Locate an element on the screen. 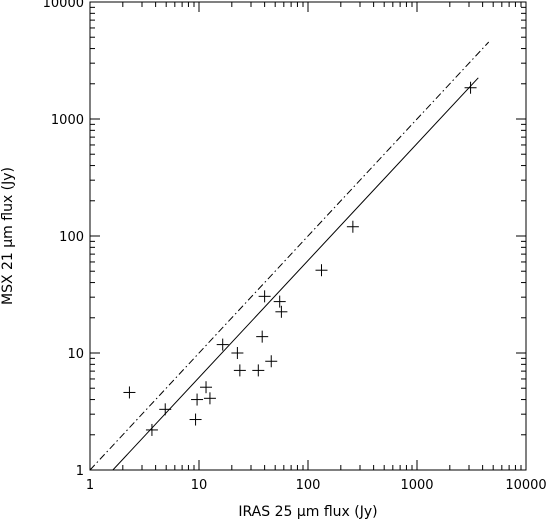 This screenshot has width=550, height=523. x-tick-label: 100 is located at coordinates (308, 485).